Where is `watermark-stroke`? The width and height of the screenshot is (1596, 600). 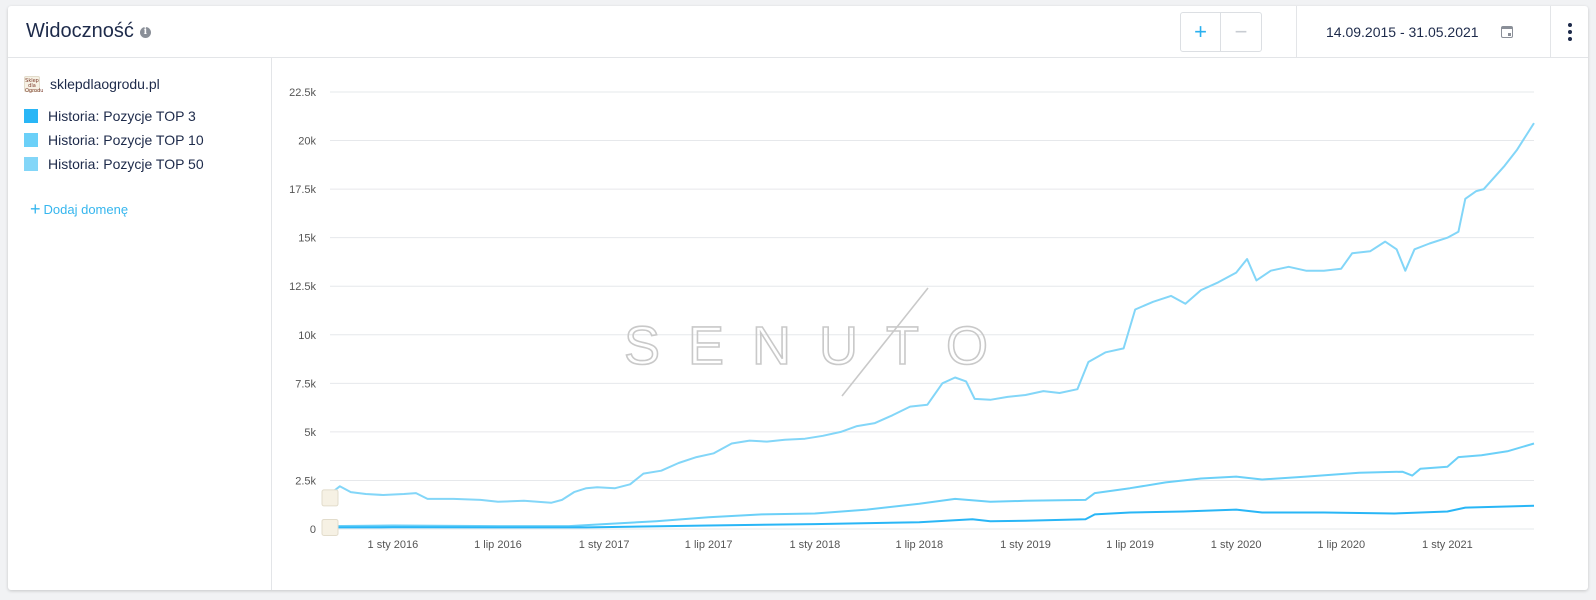
watermark-stroke is located at coordinates (885, 342).